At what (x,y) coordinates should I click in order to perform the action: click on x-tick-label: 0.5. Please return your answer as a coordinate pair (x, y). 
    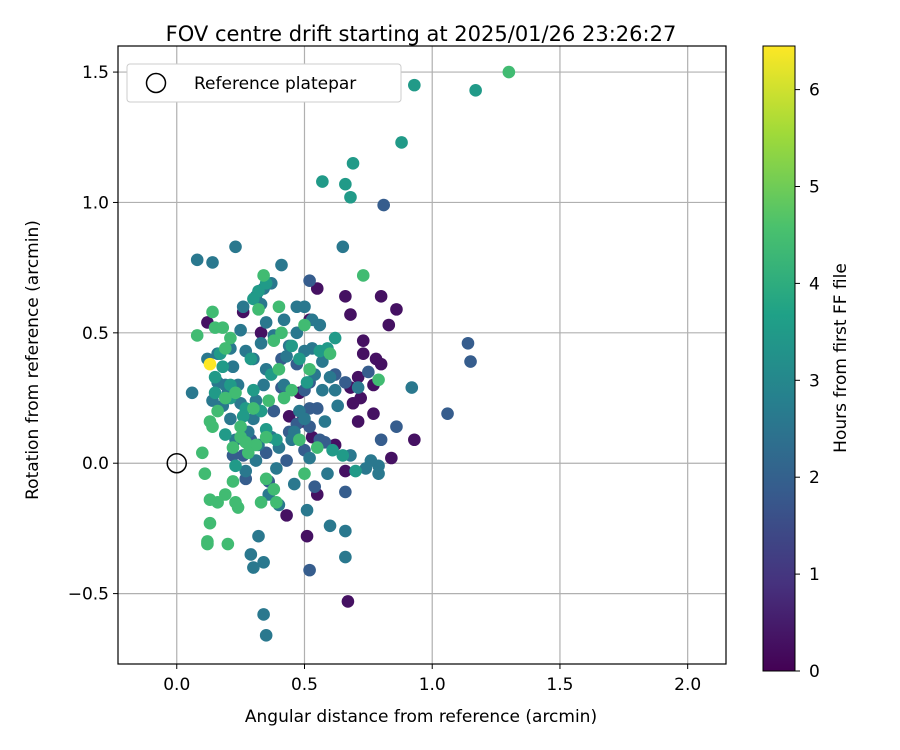
    Looking at the image, I should click on (304, 685).